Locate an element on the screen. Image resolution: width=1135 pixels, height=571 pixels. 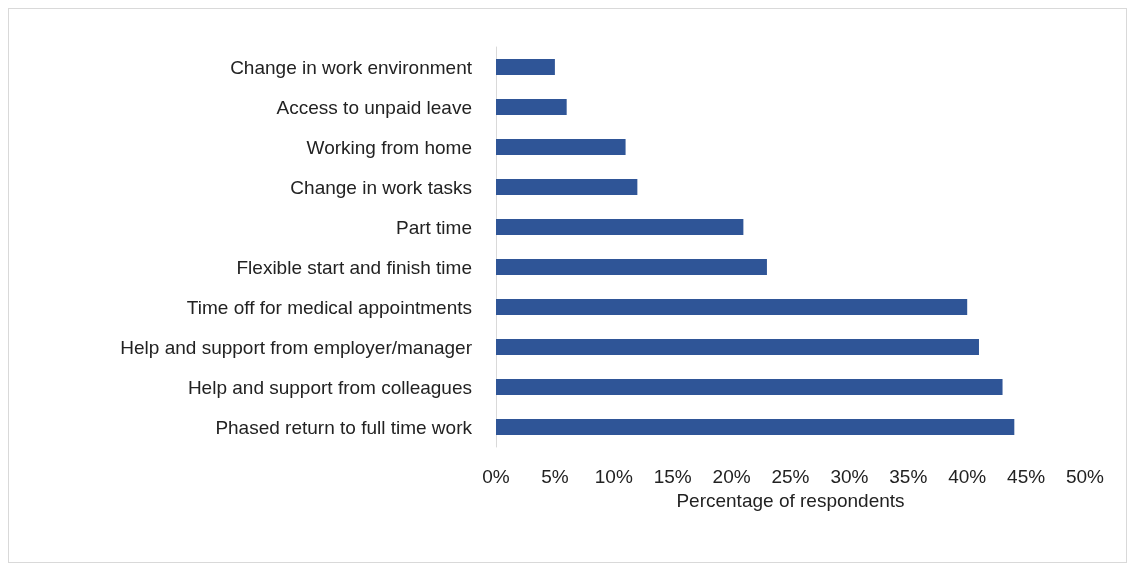
y-tick-label: Access to unpaid leave is located at coordinates (374, 107).